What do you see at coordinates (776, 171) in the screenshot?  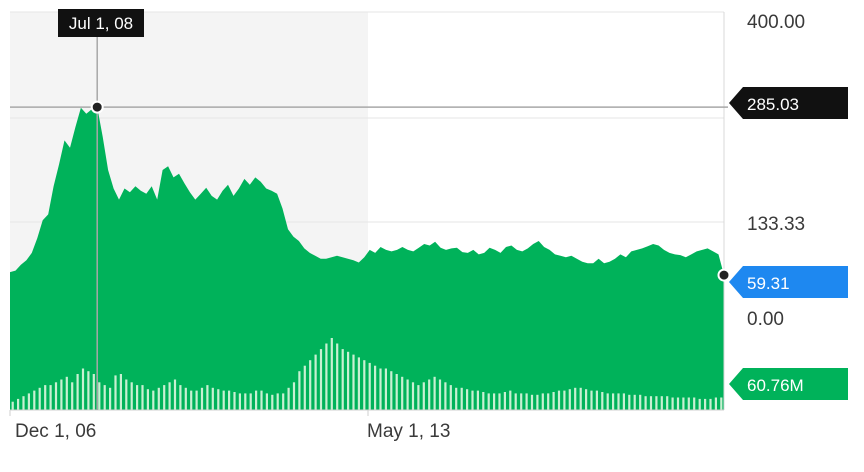 I see `y-axis: 400.00 133.33 0.00` at bounding box center [776, 171].